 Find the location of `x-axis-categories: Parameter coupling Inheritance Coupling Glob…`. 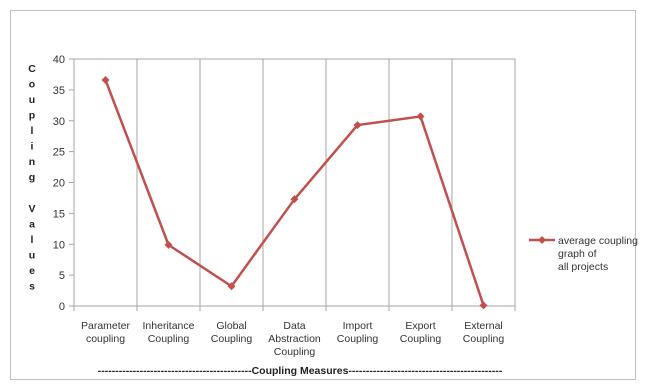

x-axis-categories: Parameter coupling Inheritance Coupling Glob… is located at coordinates (292, 339).